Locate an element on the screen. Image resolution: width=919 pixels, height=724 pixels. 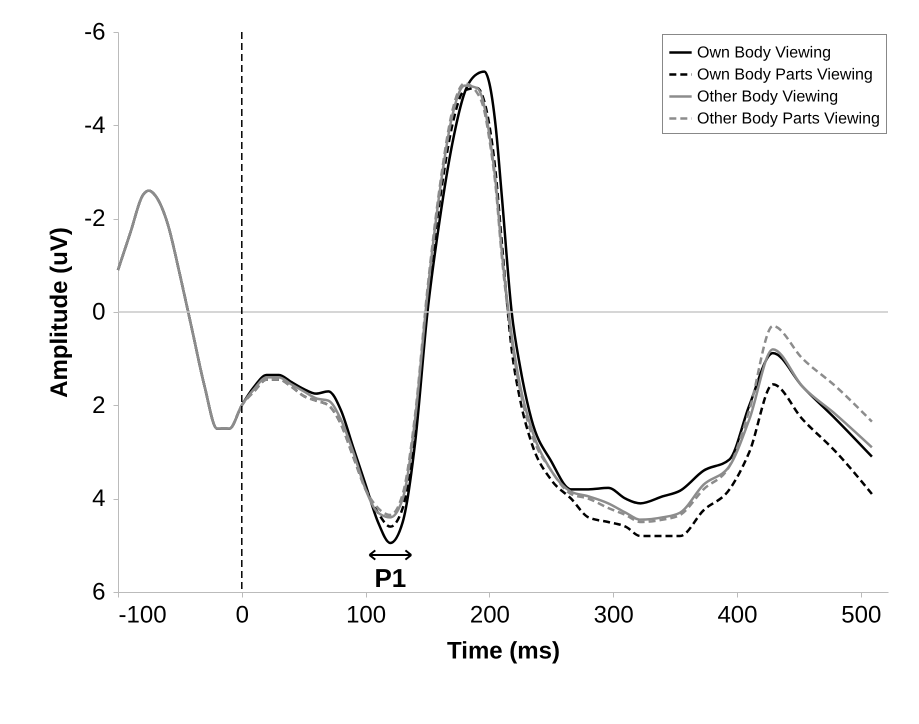
y-tick-label: -2 is located at coordinates (95, 218).